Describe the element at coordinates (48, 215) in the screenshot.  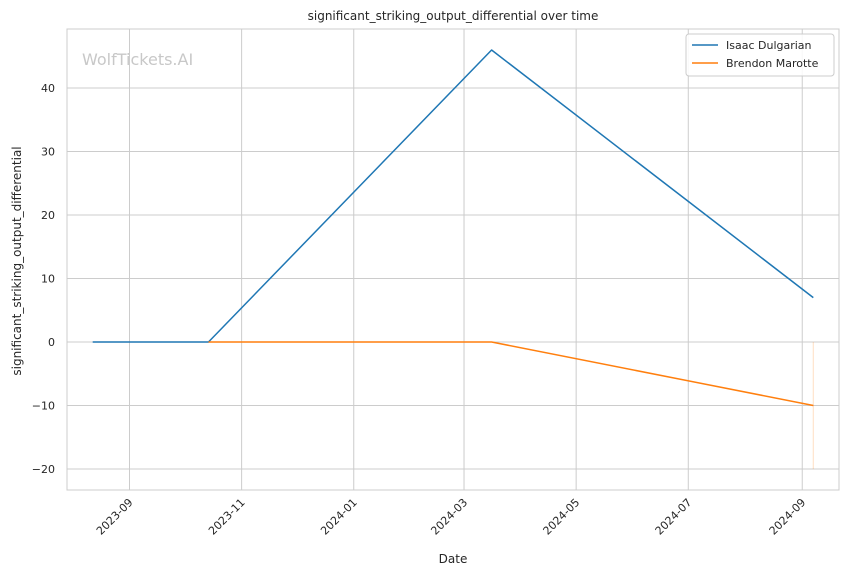
I see `y-tick-label: 20` at that location.